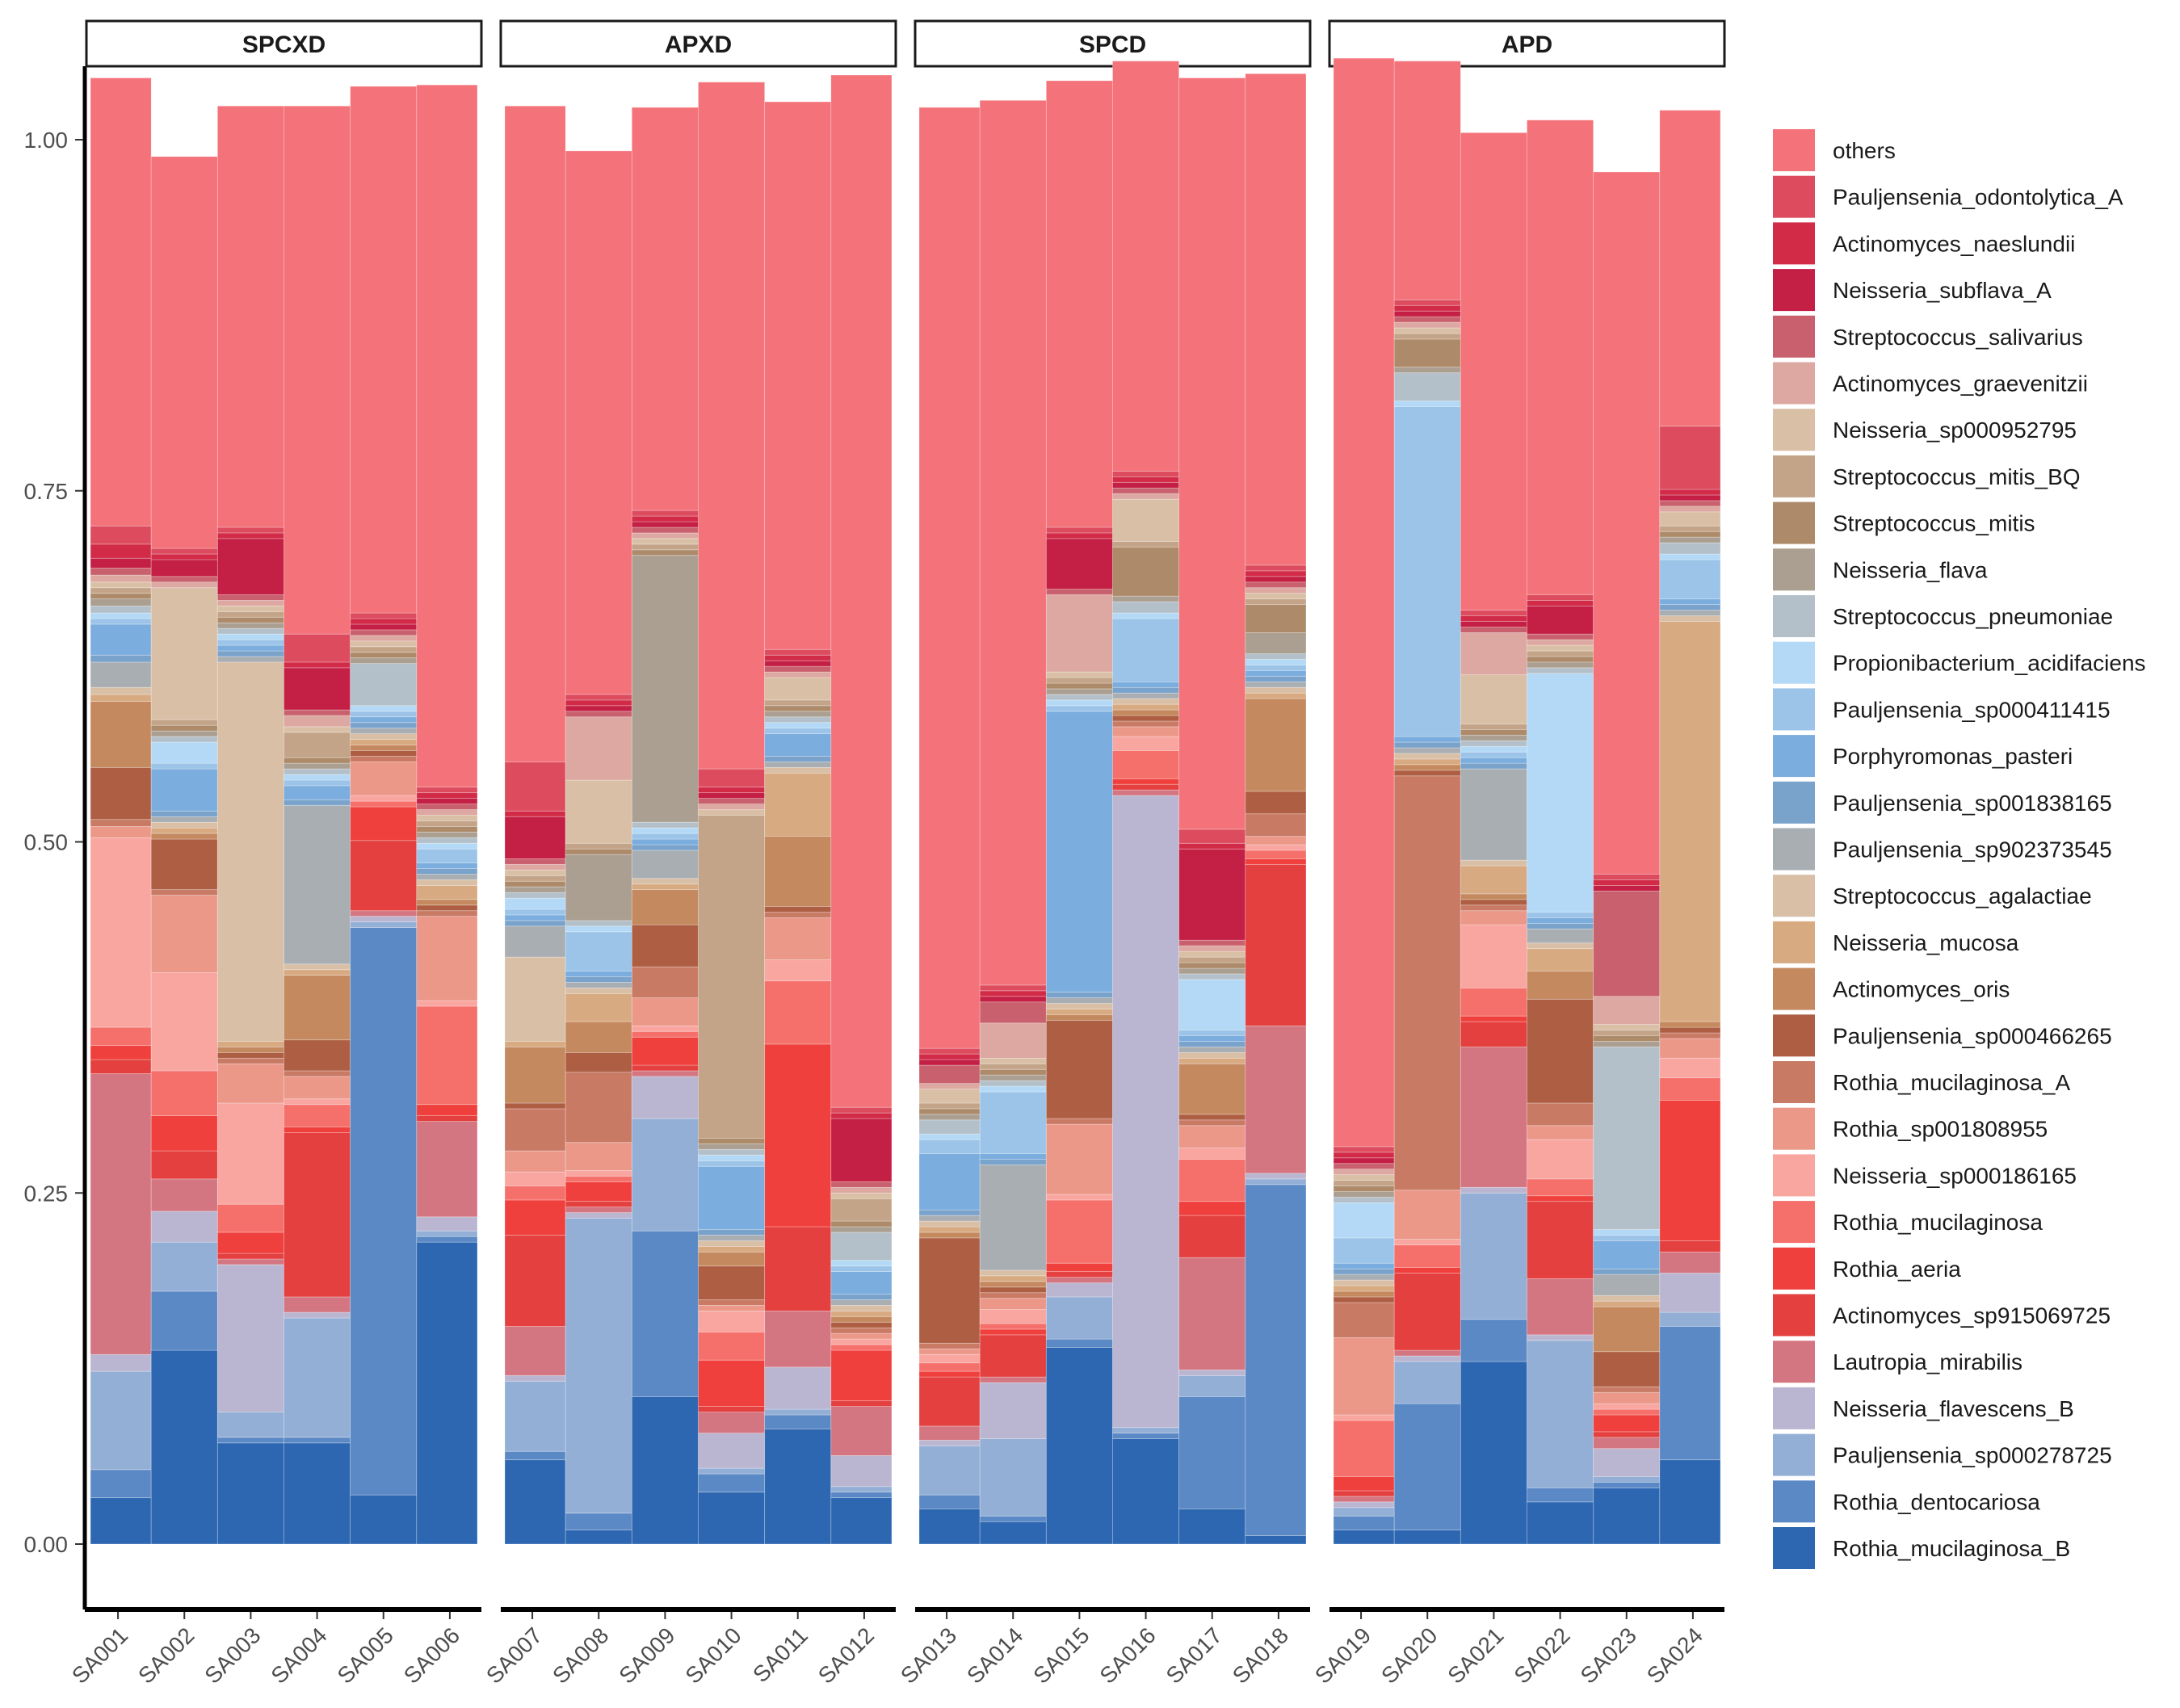 The image size is (2180, 1708). What do you see at coordinates (1527, 45) in the screenshot?
I see `facet-strip-label: APD` at bounding box center [1527, 45].